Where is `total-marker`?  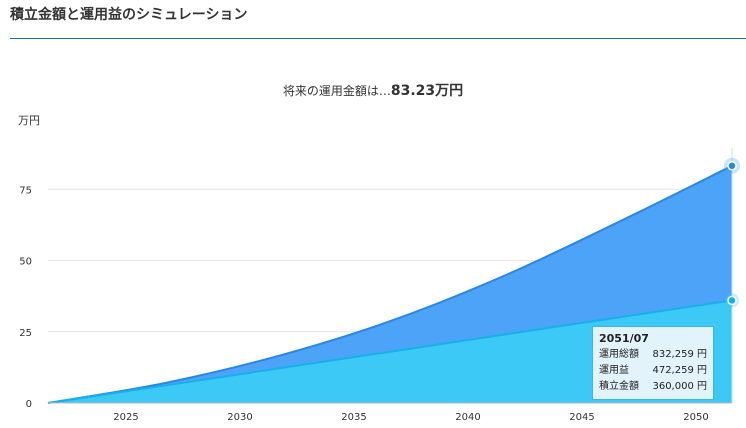
total-marker is located at coordinates (732, 166).